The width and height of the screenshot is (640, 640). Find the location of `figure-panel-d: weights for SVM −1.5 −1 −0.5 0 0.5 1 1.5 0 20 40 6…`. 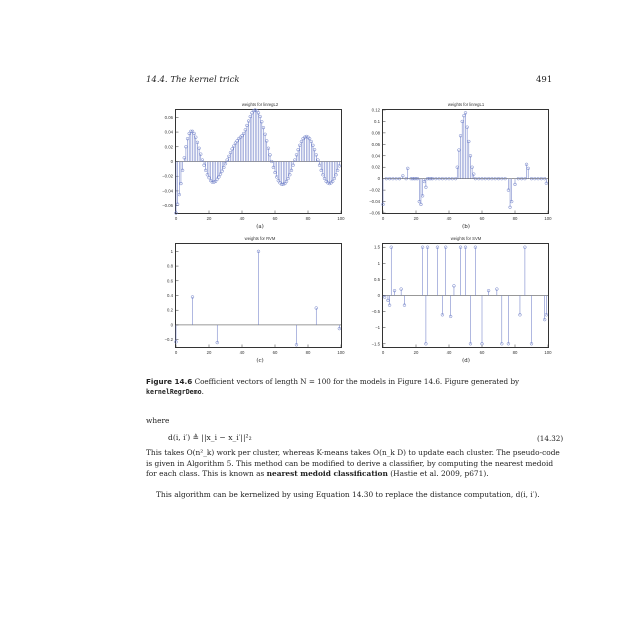

figure-panel-d: weights for SVM −1.5 −1 −0.5 0 0.5 1 1.5 0 20 40 6… is located at coordinates (460, 303).